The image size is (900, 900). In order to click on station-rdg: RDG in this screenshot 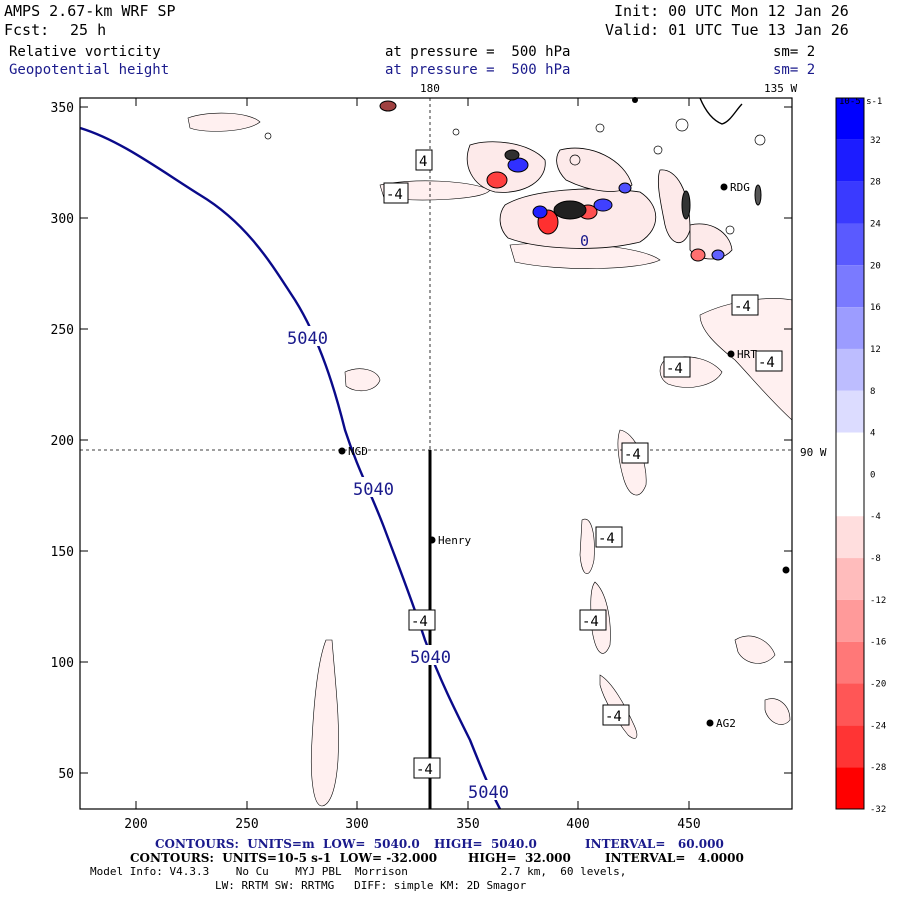, I will do `click(740, 187)`.